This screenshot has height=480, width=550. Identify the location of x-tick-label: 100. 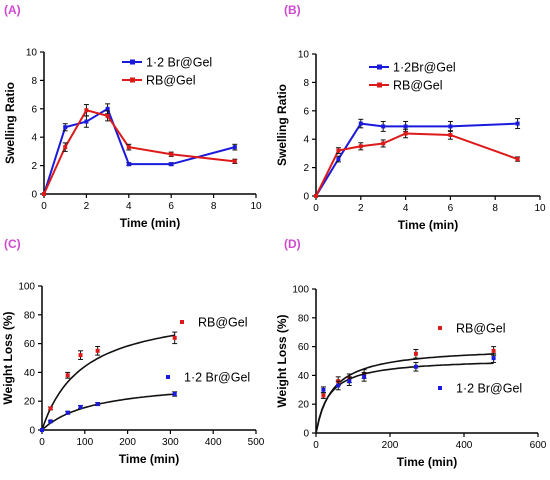
(84, 442).